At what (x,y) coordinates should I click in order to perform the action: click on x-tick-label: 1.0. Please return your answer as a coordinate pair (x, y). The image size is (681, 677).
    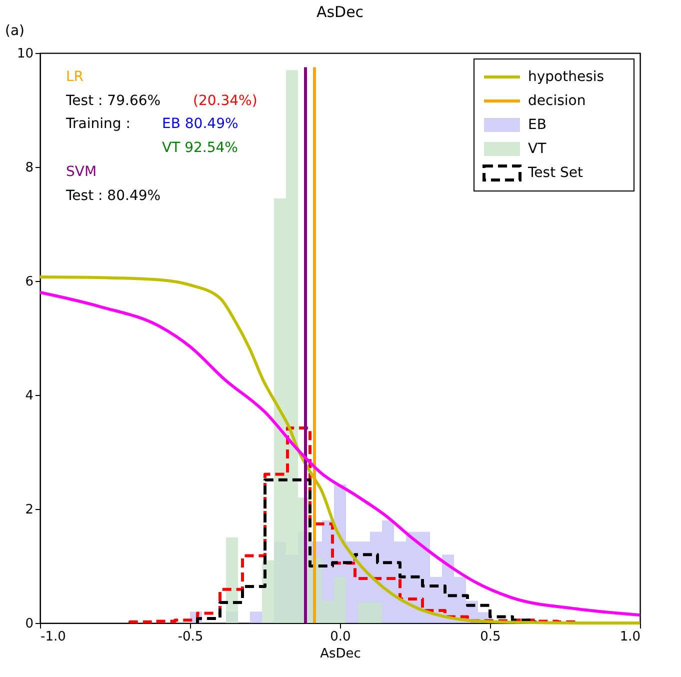
    Looking at the image, I should click on (630, 637).